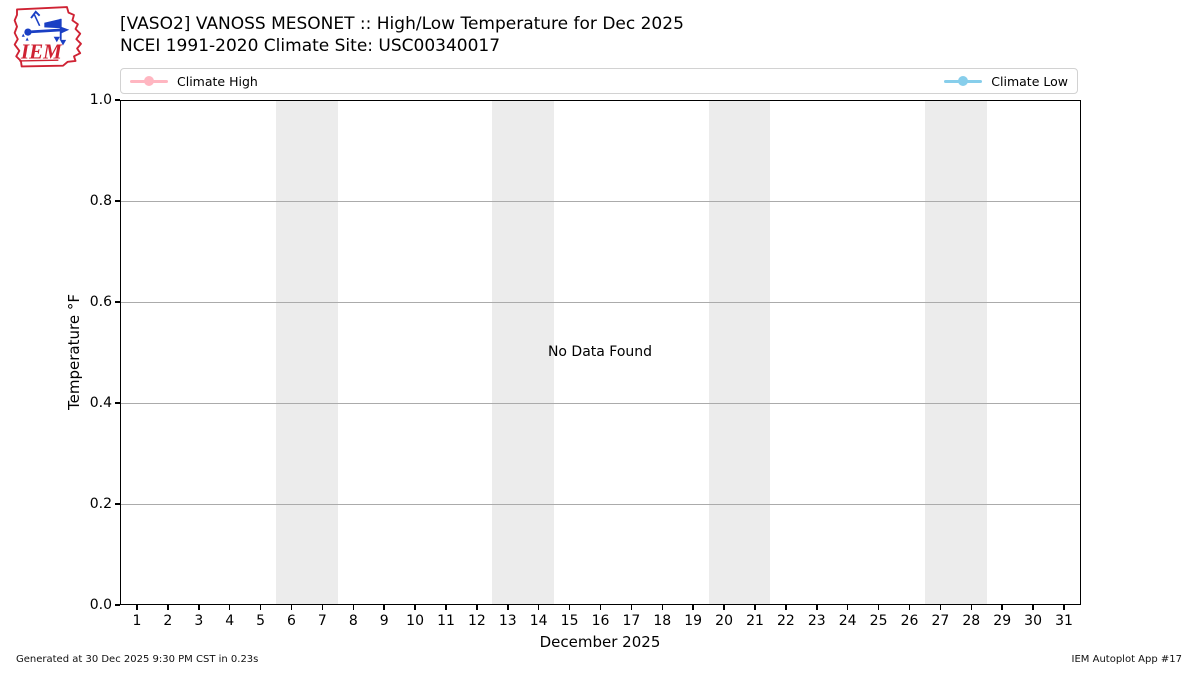 Image resolution: width=1200 pixels, height=675 pixels. Describe the element at coordinates (168, 621) in the screenshot. I see `x-tick-label: 2` at that location.